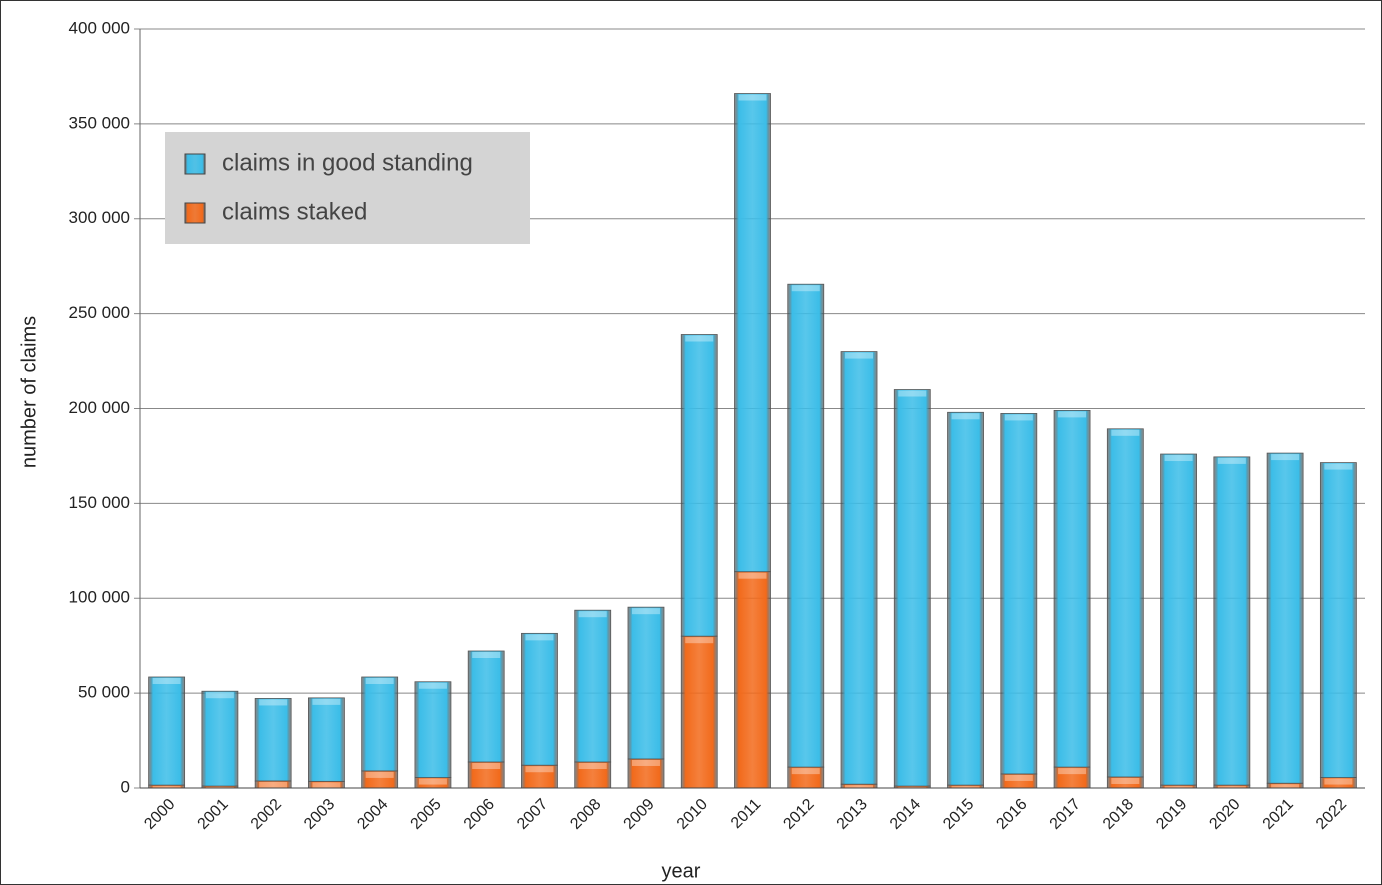 The image size is (1382, 885). What do you see at coordinates (99, 502) in the screenshot?
I see `y-tick-label: 150 000` at bounding box center [99, 502].